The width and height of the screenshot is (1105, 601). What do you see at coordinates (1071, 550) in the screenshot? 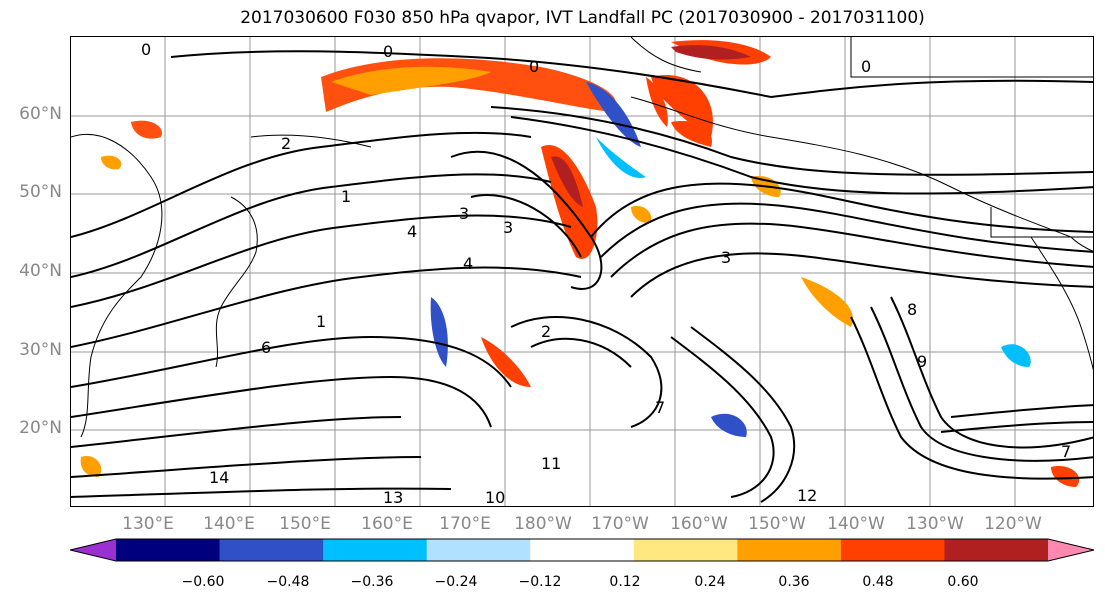
I see `colorbar-upper-extension` at bounding box center [1071, 550].